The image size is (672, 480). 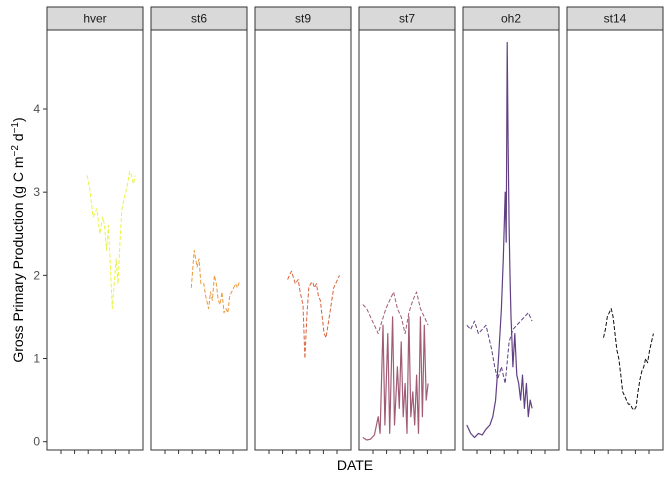 I want to click on y-axis-title: Gross Primary Production (g C m−2 d−1), so click(x=18, y=239).